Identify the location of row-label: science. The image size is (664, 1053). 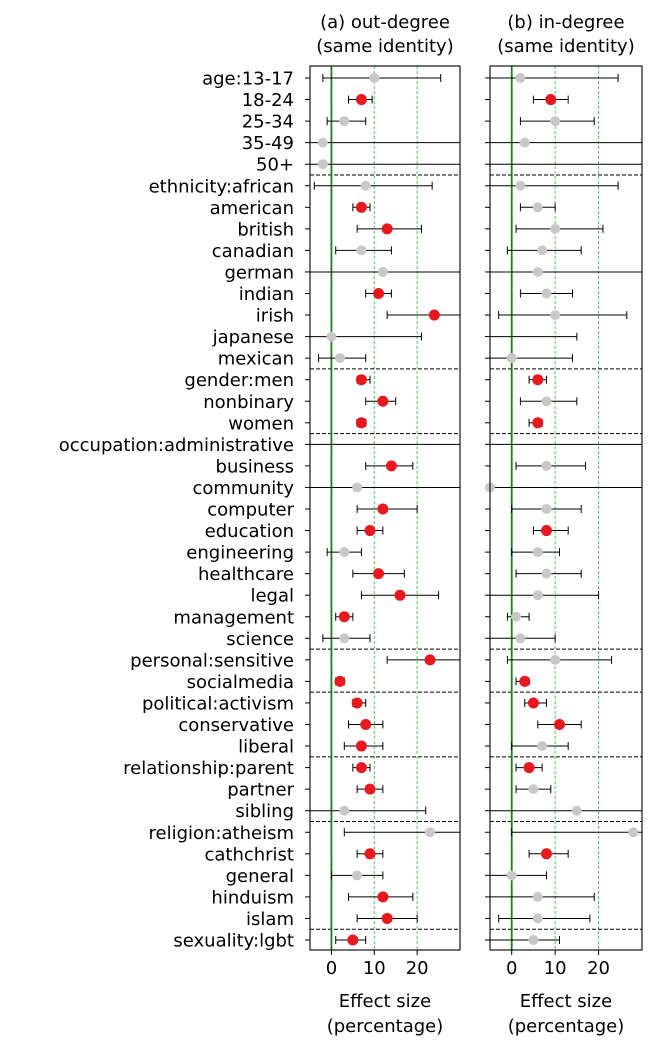
(260, 639).